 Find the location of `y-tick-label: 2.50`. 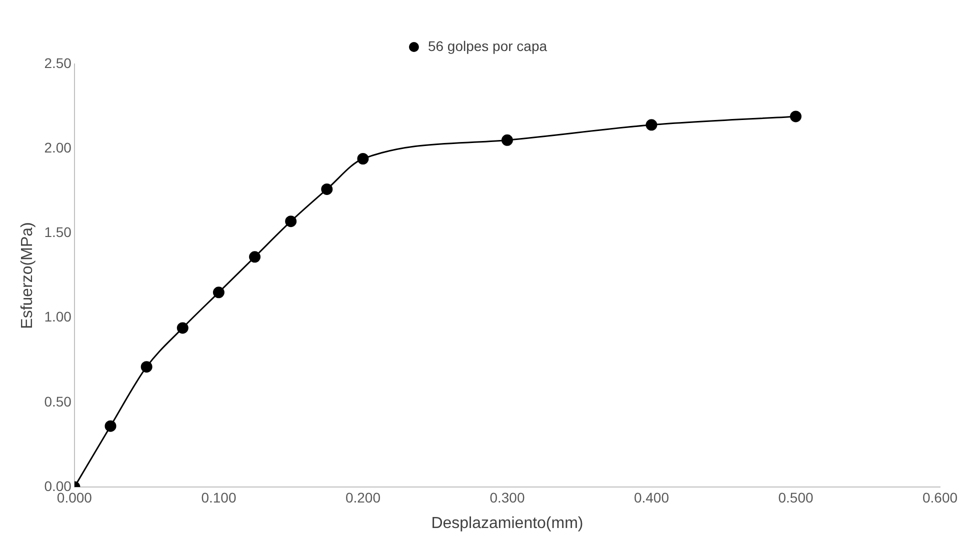

y-tick-label: 2.50 is located at coordinates (58, 62).